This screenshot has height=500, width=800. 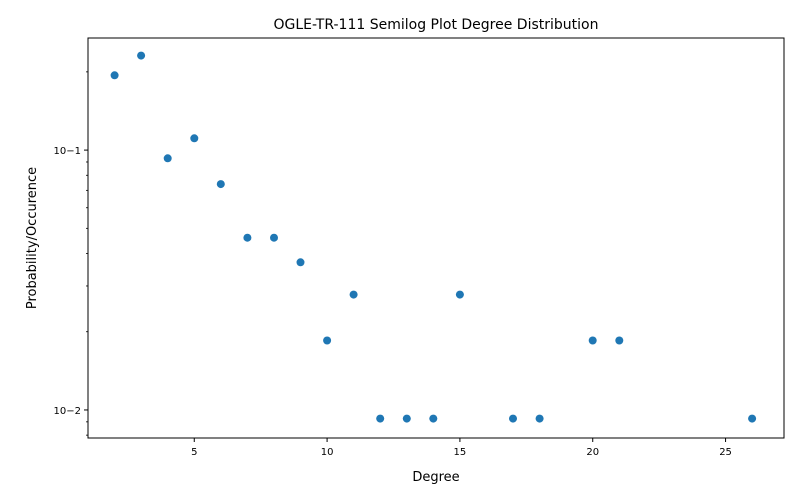 I want to click on y-axis-label: Probability/Occurence, so click(x=32, y=238).